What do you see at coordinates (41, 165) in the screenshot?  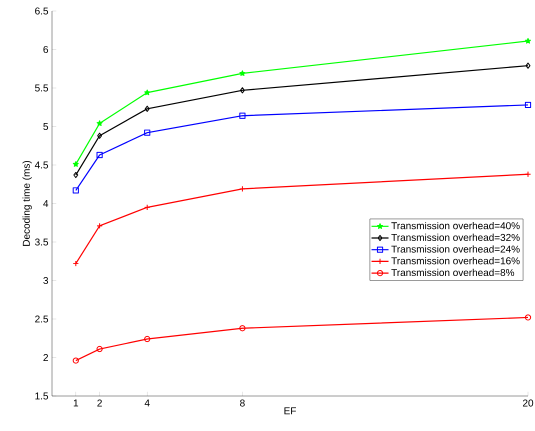 I see `y-tick-label: 4.5` at bounding box center [41, 165].